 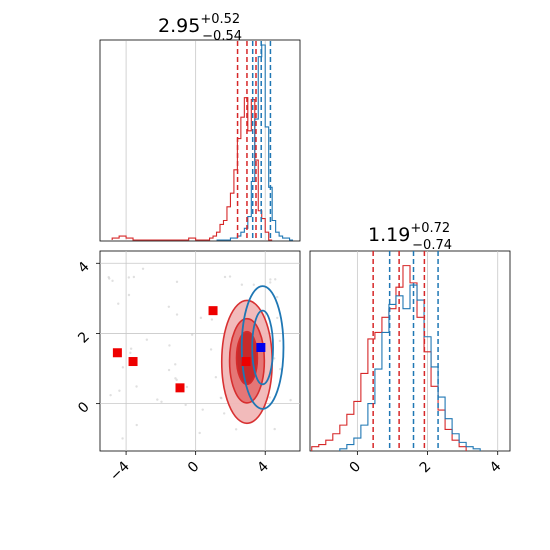 What do you see at coordinates (84, 268) in the screenshot?
I see `tick-label-joint-y-2: 4` at bounding box center [84, 268].